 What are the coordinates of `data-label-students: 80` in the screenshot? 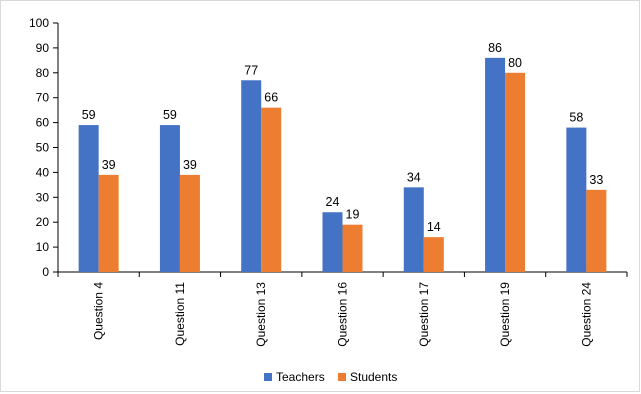 It's located at (515, 63).